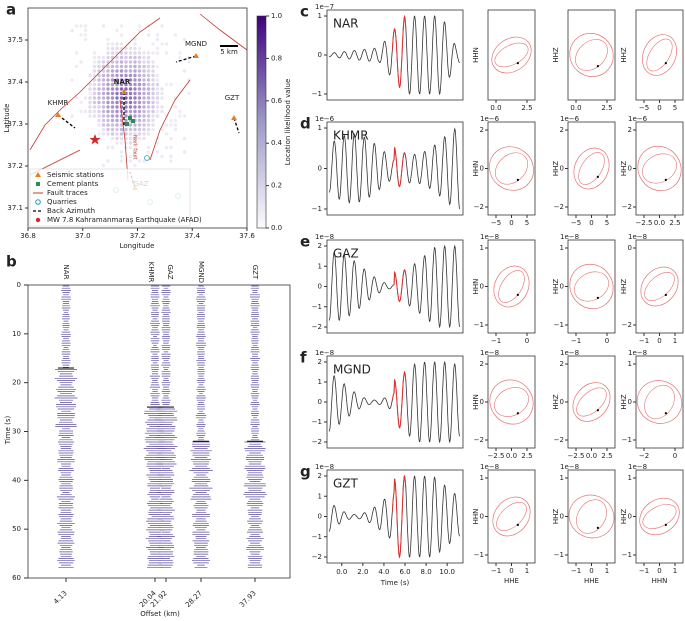 This screenshot has height=621, width=685. Describe the element at coordinates (201, 272) in the screenshot. I see `station-label: MGND` at that location.